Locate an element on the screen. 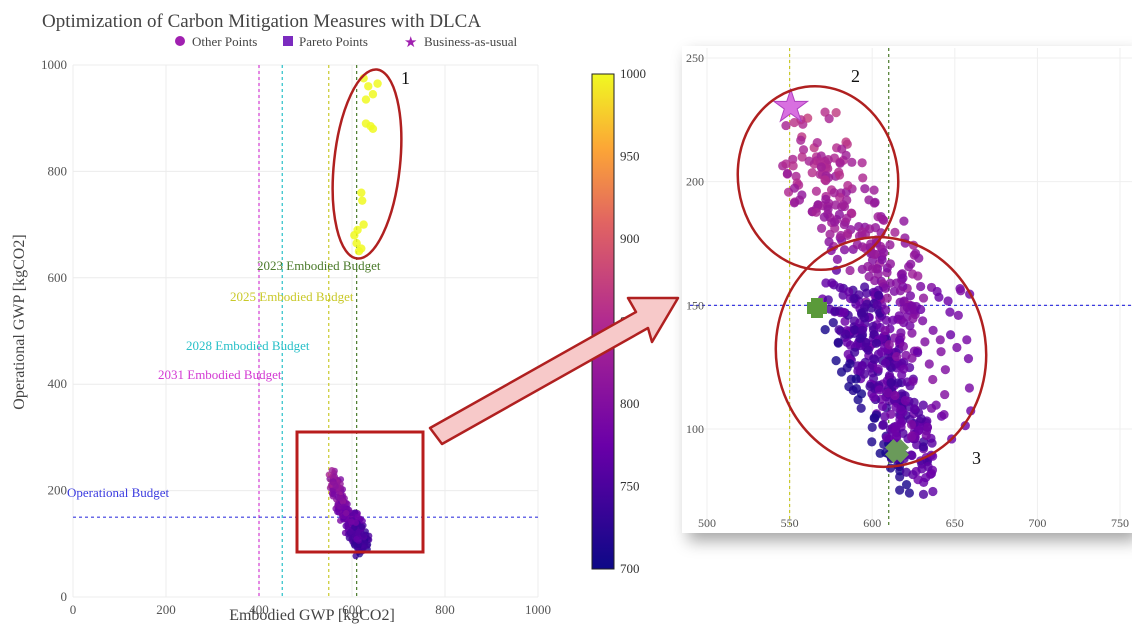 This screenshot has height=631, width=1132. budget-label-2023: 2023 Embodied Budget is located at coordinates (319, 265).